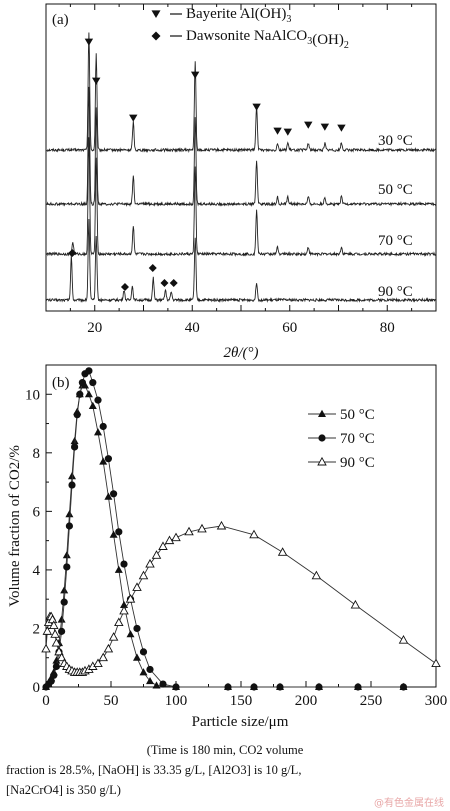 The width and height of the screenshot is (450, 811). Describe the element at coordinates (37, 454) in the screenshot. I see `psd-y-tick-label: 8` at that location.